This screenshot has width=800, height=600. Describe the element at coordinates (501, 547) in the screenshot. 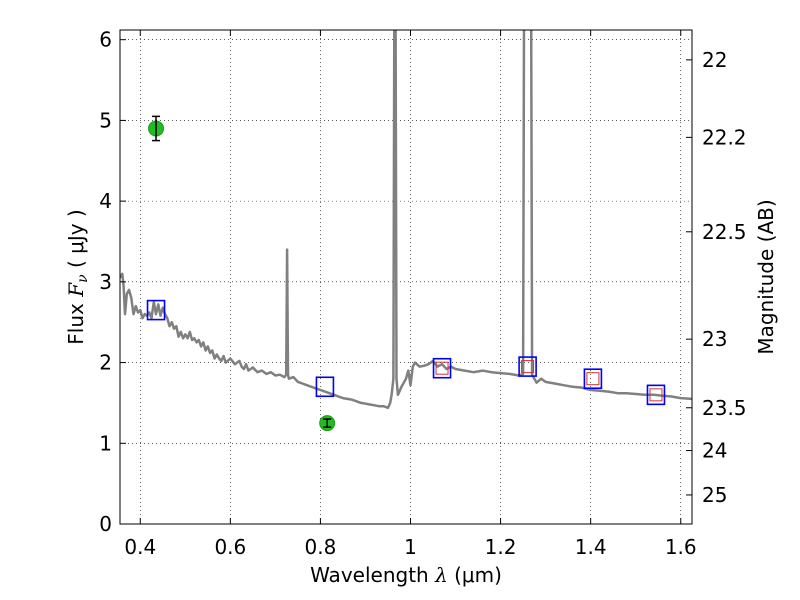

I see `x-tick-label: 1.2` at that location.